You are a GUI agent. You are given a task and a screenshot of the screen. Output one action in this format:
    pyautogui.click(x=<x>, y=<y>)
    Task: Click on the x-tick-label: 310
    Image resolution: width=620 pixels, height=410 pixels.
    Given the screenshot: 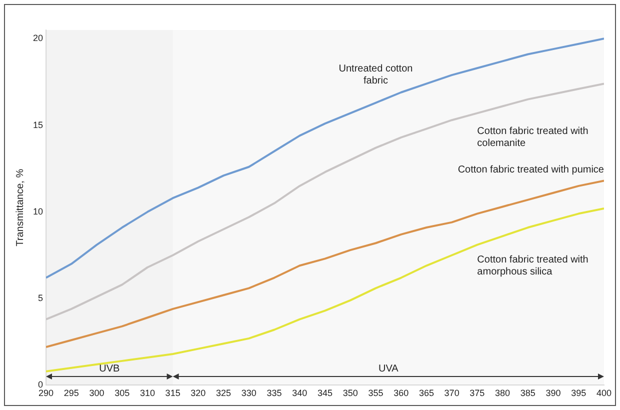 What is the action you would take?
    pyautogui.click(x=147, y=393)
    